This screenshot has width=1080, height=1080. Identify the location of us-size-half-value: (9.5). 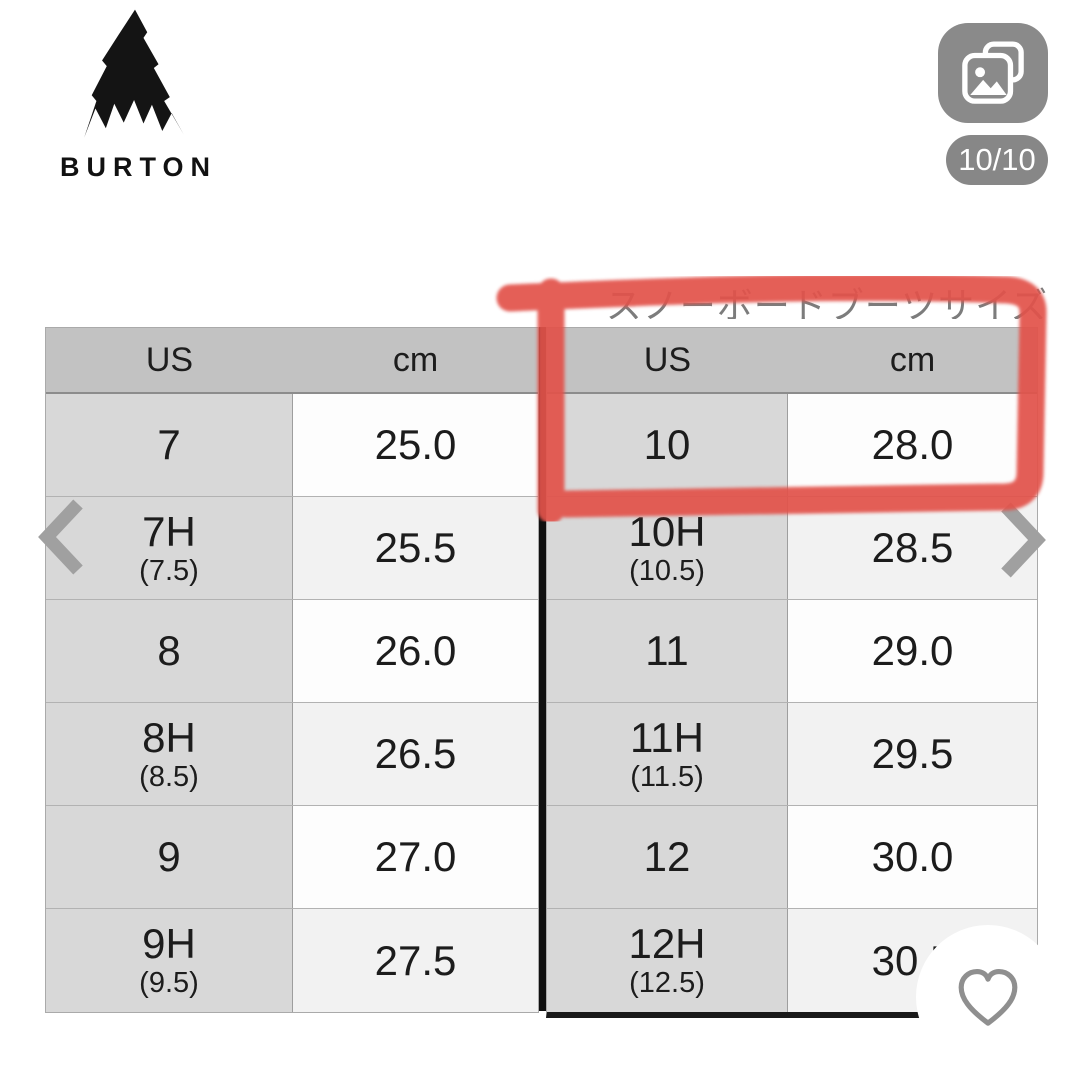
(169, 983).